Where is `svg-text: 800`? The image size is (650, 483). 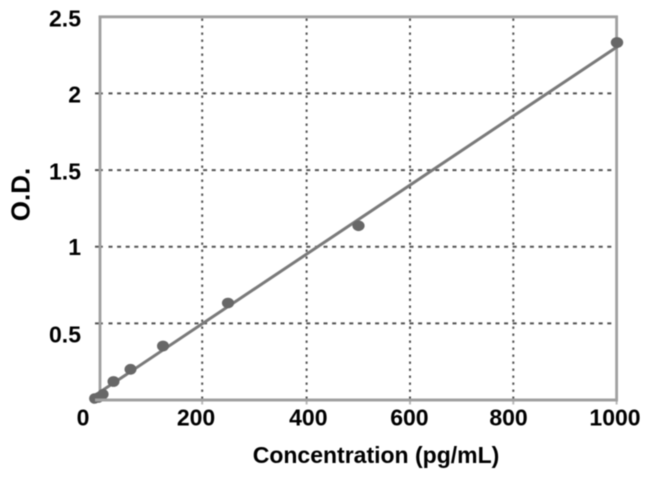
svg-text: 800 is located at coordinates (508, 417).